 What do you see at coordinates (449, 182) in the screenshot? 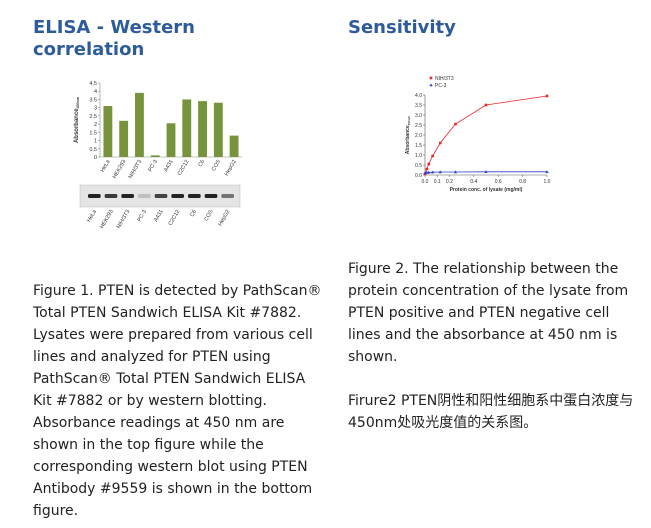
I see `x-tick-label: 0.2` at bounding box center [449, 182].